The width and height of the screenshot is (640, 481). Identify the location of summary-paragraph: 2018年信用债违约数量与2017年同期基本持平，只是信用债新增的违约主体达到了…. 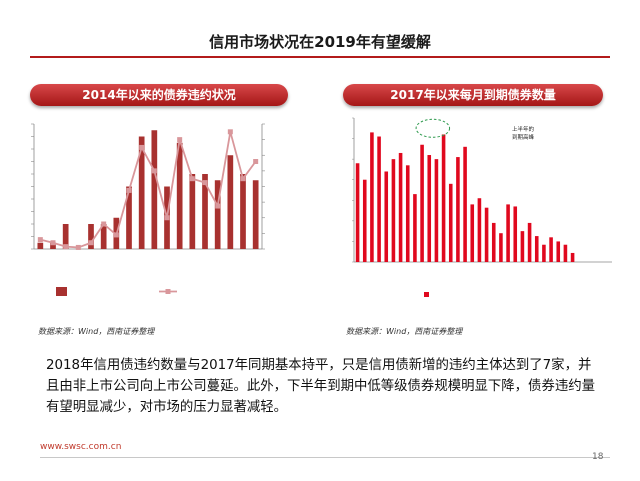
(321, 386).